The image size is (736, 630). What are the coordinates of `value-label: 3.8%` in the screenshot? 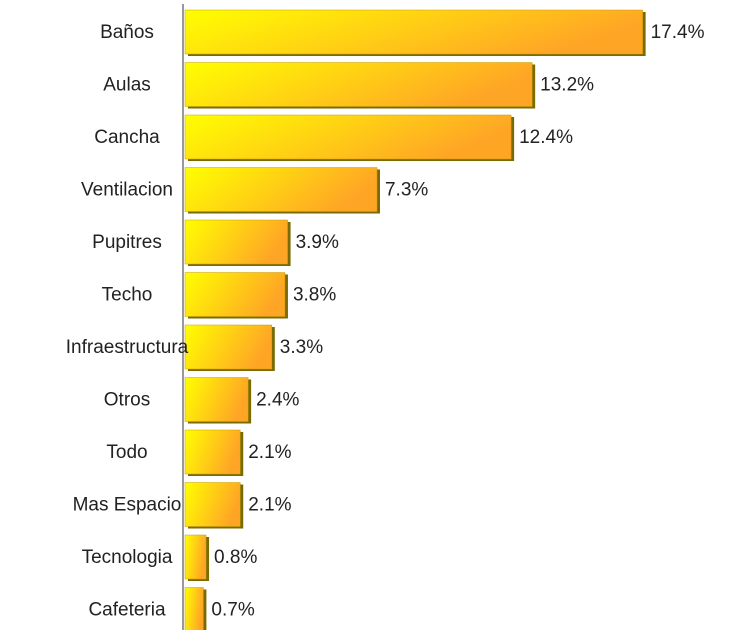 It's located at (314, 295).